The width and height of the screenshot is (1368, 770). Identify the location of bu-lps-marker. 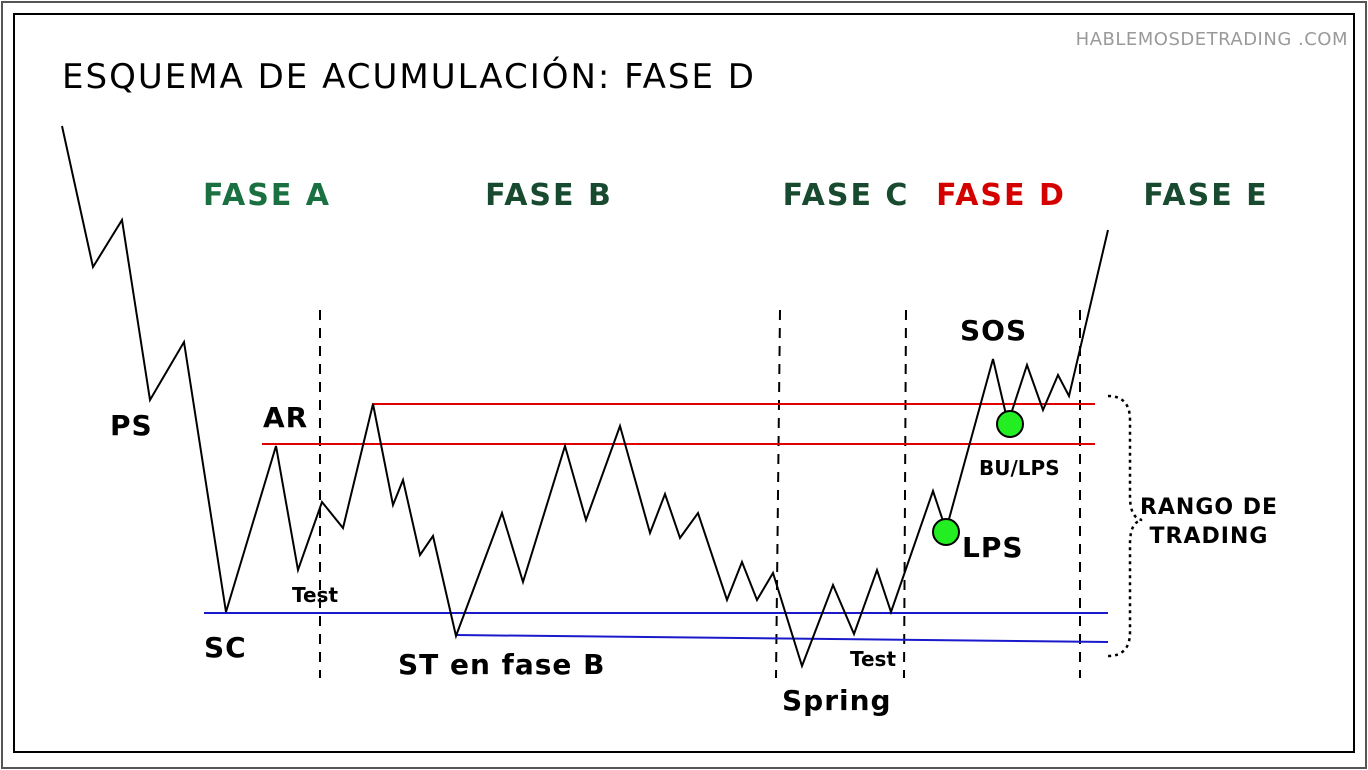
(1010, 424).